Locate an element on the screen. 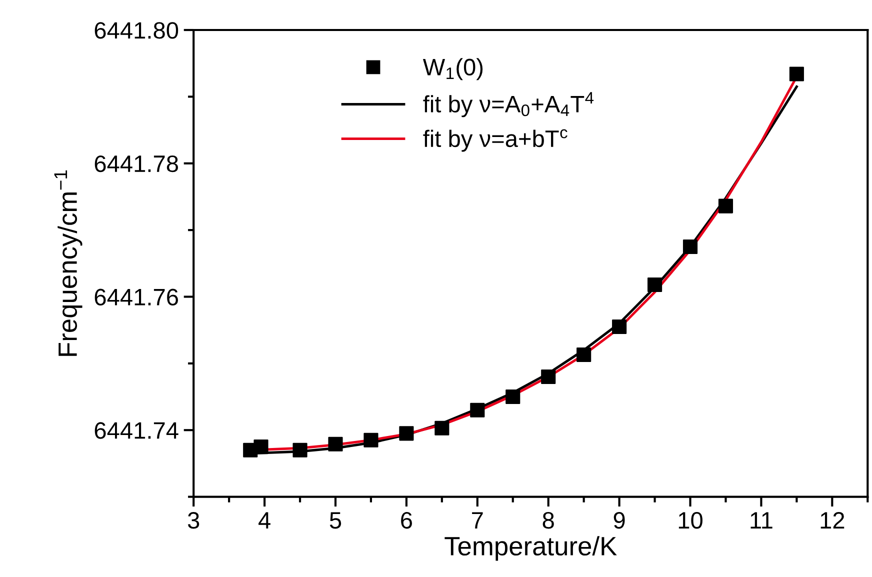 This screenshot has width=872, height=577. legend-label: fit by ν=A$_{0}$+A$_{4}$T$^{4}$ is located at coordinates (508, 105).